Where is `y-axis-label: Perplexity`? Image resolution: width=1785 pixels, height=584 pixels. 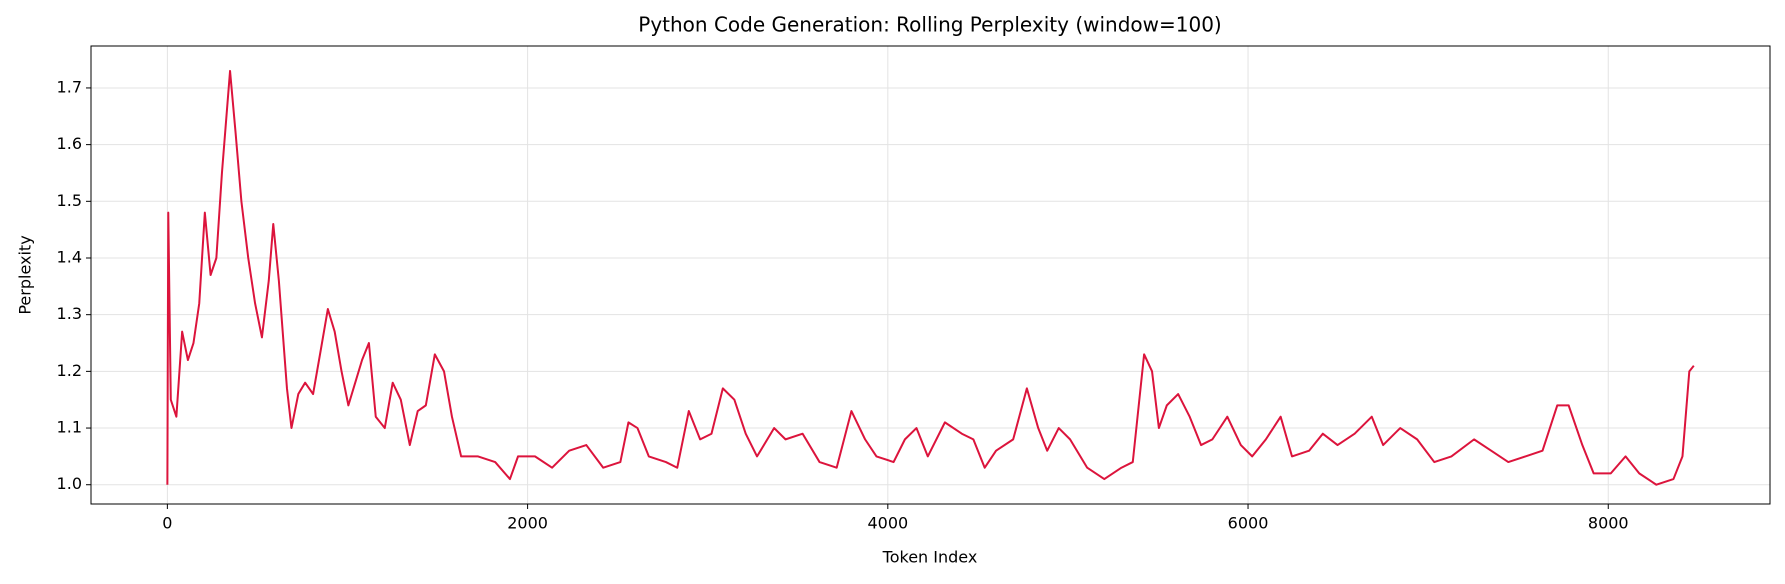
y-axis-label: Perplexity is located at coordinates (25, 274).